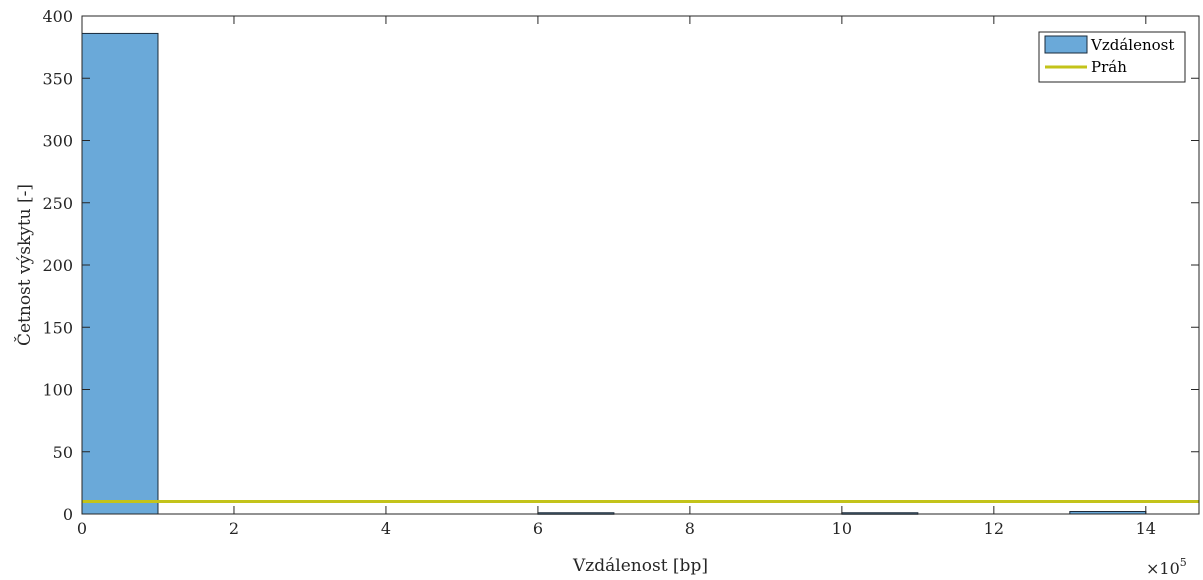 The width and height of the screenshot is (1203, 580). Describe the element at coordinates (1183, 562) in the screenshot. I see `x-axis-exponent-power: 5` at that location.